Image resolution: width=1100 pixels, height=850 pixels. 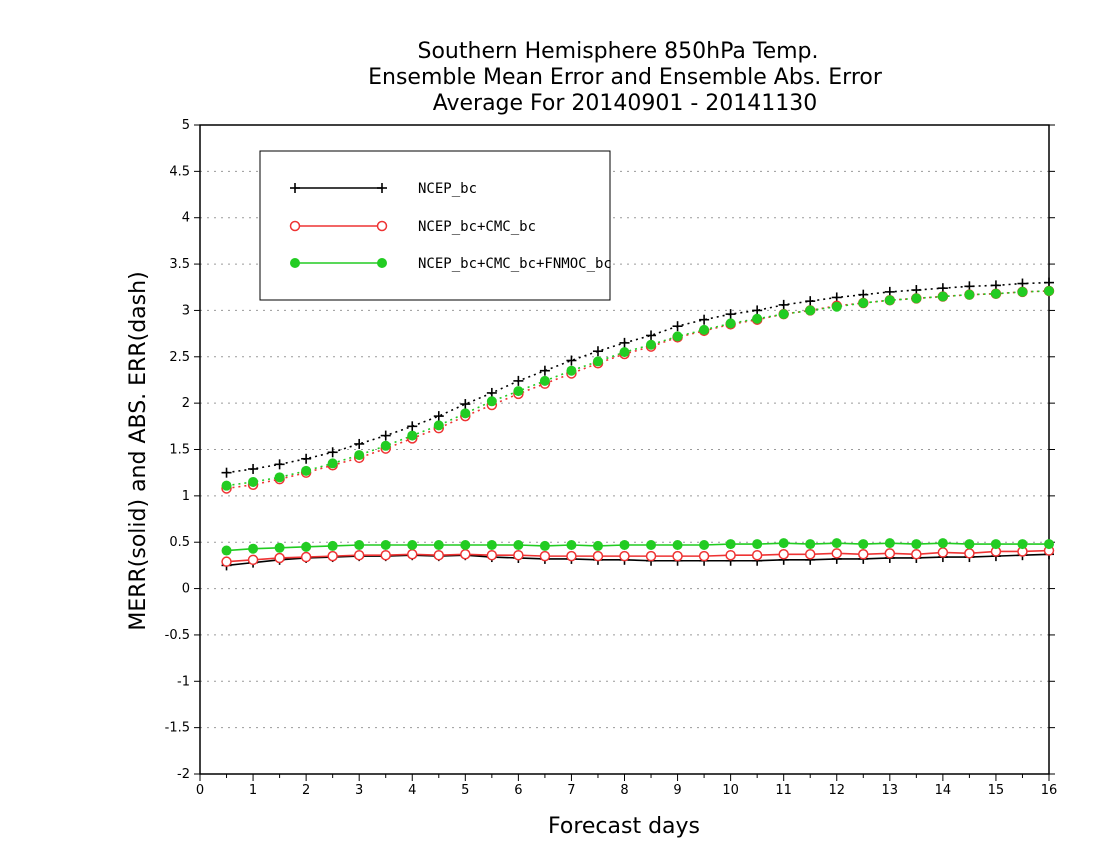 I want to click on x-tick-label: 2, so click(x=306, y=790).